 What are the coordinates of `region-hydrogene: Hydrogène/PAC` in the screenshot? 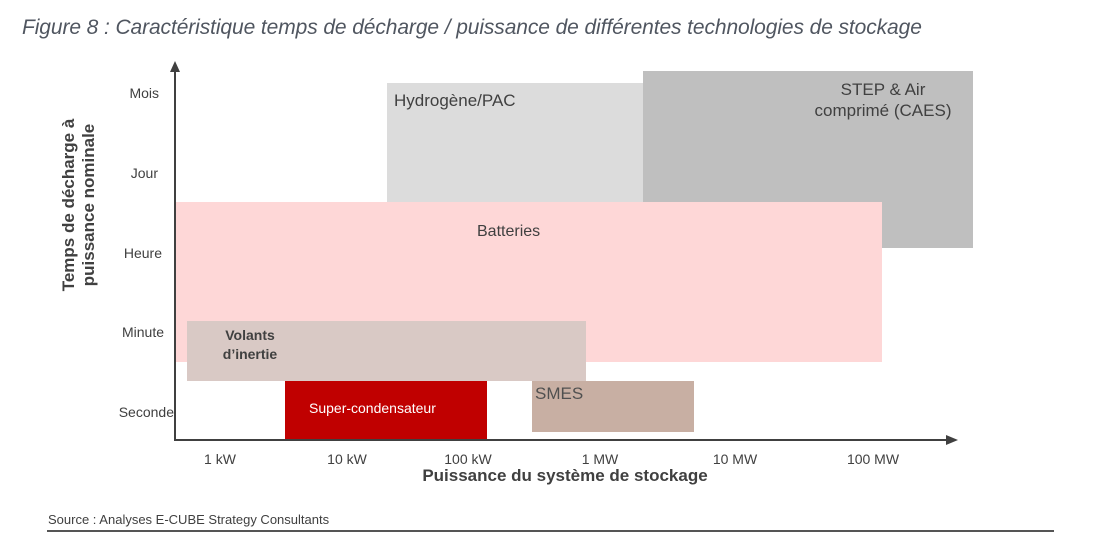 It's located at (516, 144).